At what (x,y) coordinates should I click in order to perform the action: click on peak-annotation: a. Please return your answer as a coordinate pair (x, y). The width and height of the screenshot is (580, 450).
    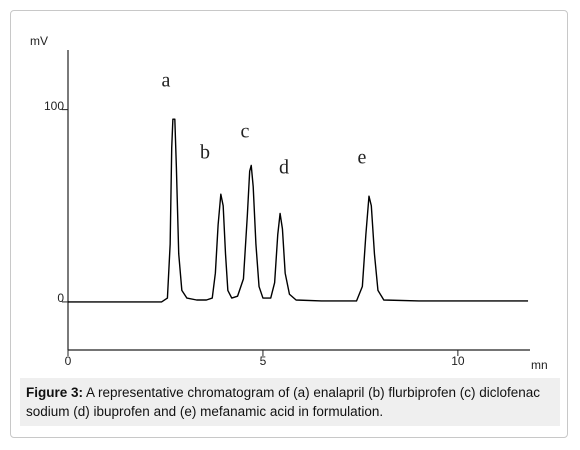
    Looking at the image, I should click on (166, 81).